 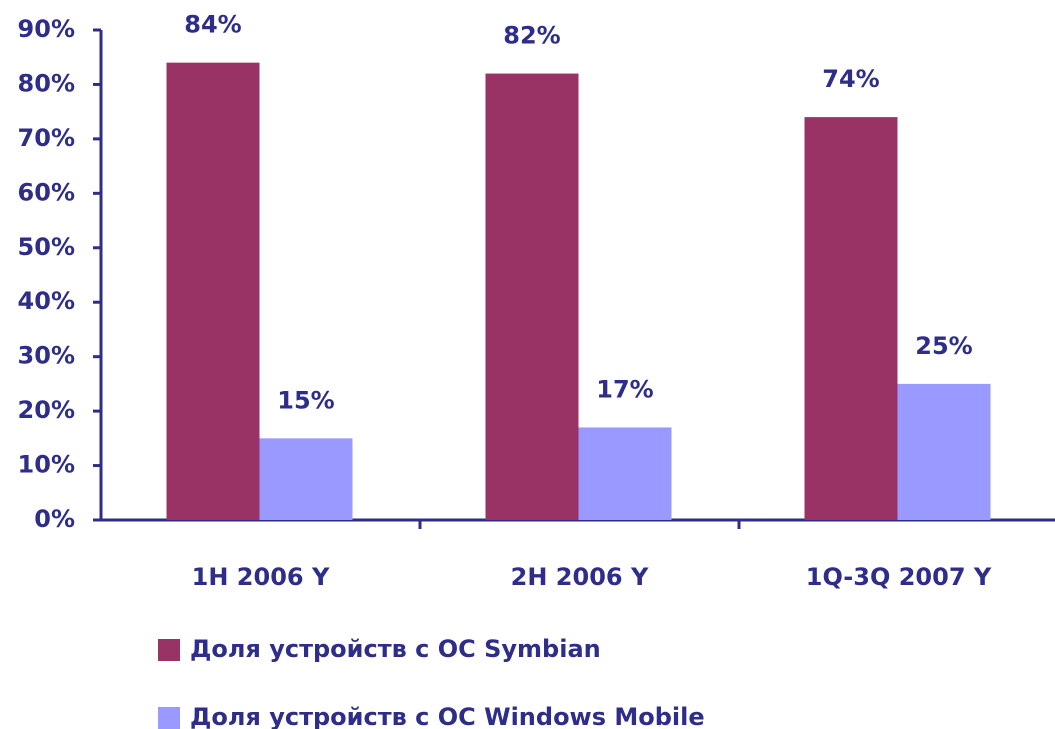 What do you see at coordinates (46, 138) in the screenshot?
I see `y-tick-label: 70%` at bounding box center [46, 138].